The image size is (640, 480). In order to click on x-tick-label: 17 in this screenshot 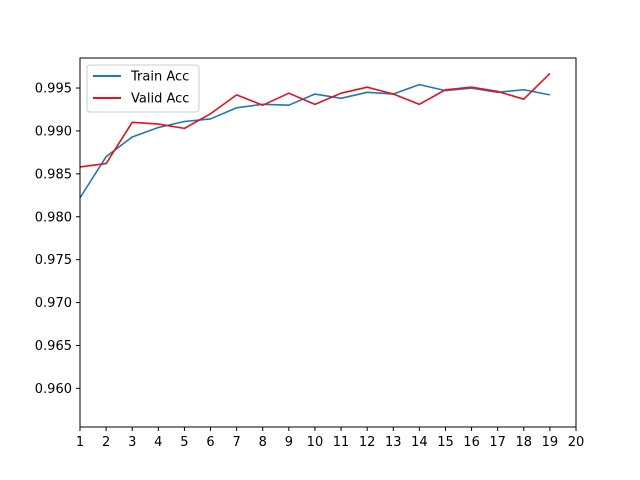, I will do `click(497, 442)`.